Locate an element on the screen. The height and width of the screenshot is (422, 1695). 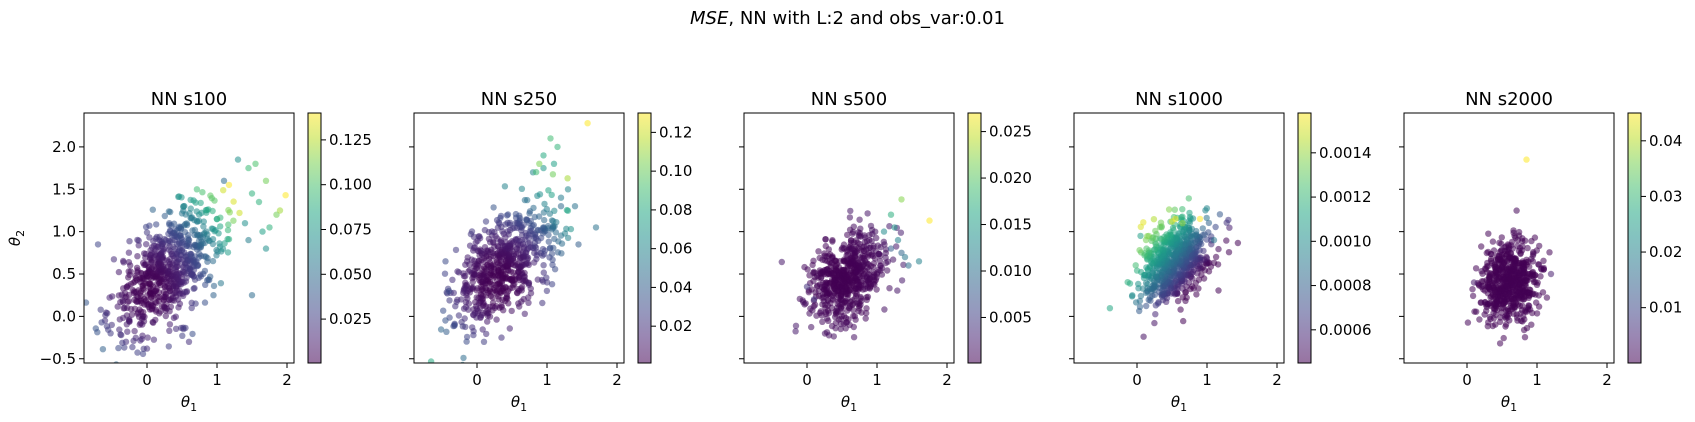
colorbar-tick-label: 0.075 is located at coordinates (350, 229).